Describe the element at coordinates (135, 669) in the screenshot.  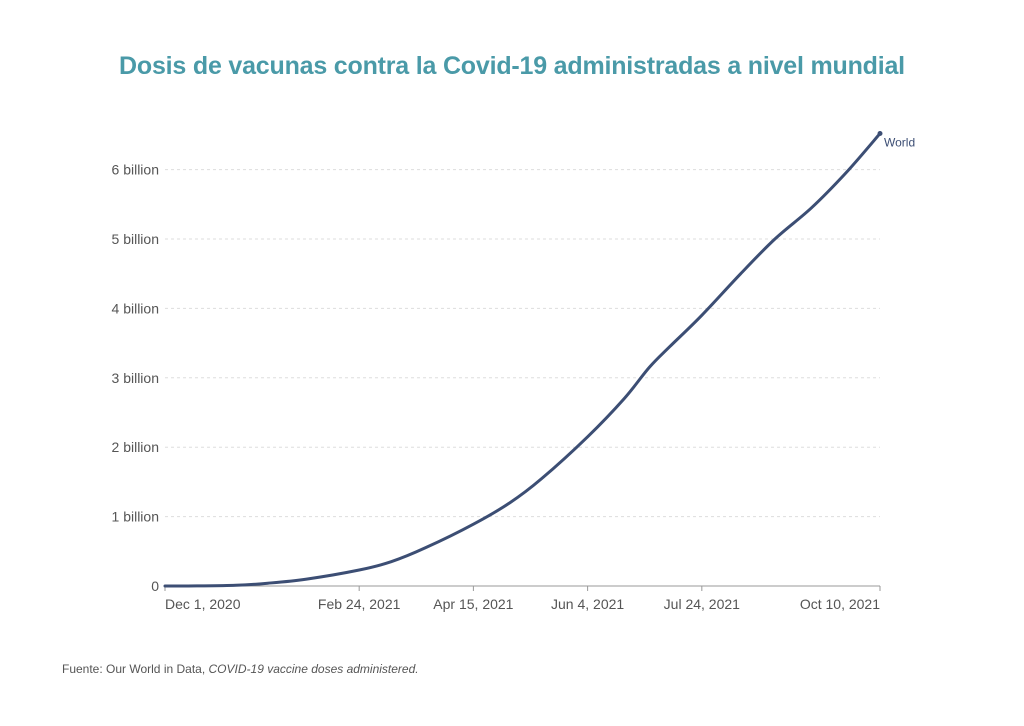
I see `source-prefix: Fuente: Our World in Data,` at that location.